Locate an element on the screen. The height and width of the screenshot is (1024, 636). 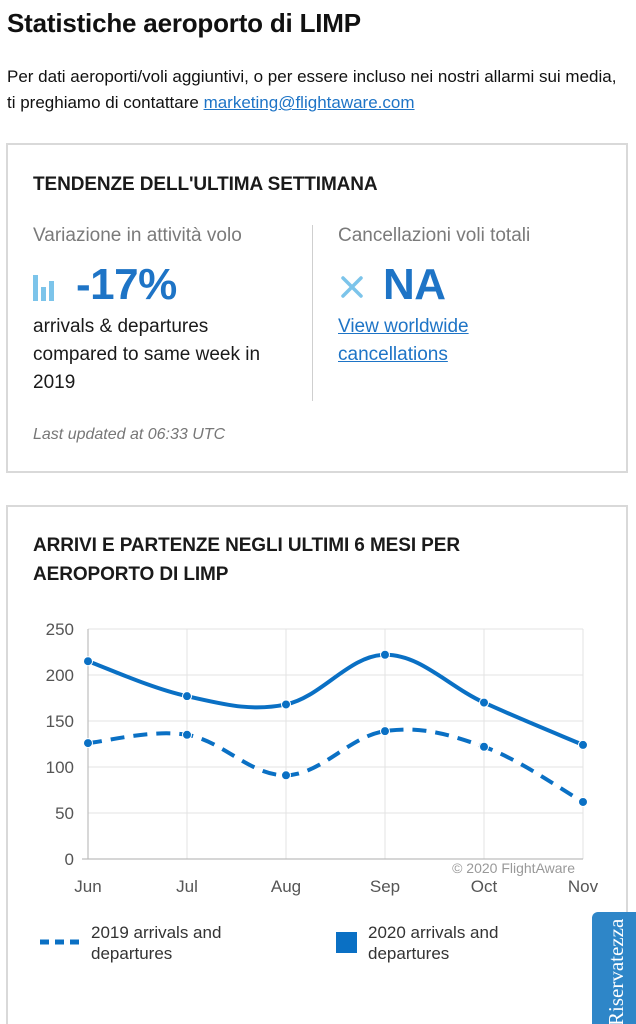
legend-2019-swatch is located at coordinates (60, 942).